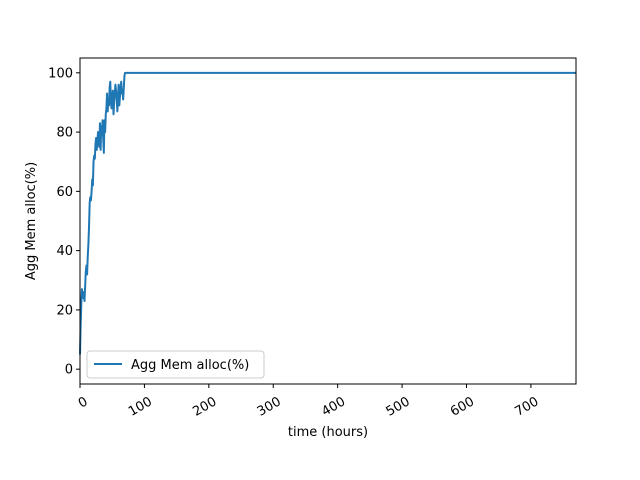 The height and width of the screenshot is (480, 640). What do you see at coordinates (204, 406) in the screenshot?
I see `x-tick-label: 200` at bounding box center [204, 406].